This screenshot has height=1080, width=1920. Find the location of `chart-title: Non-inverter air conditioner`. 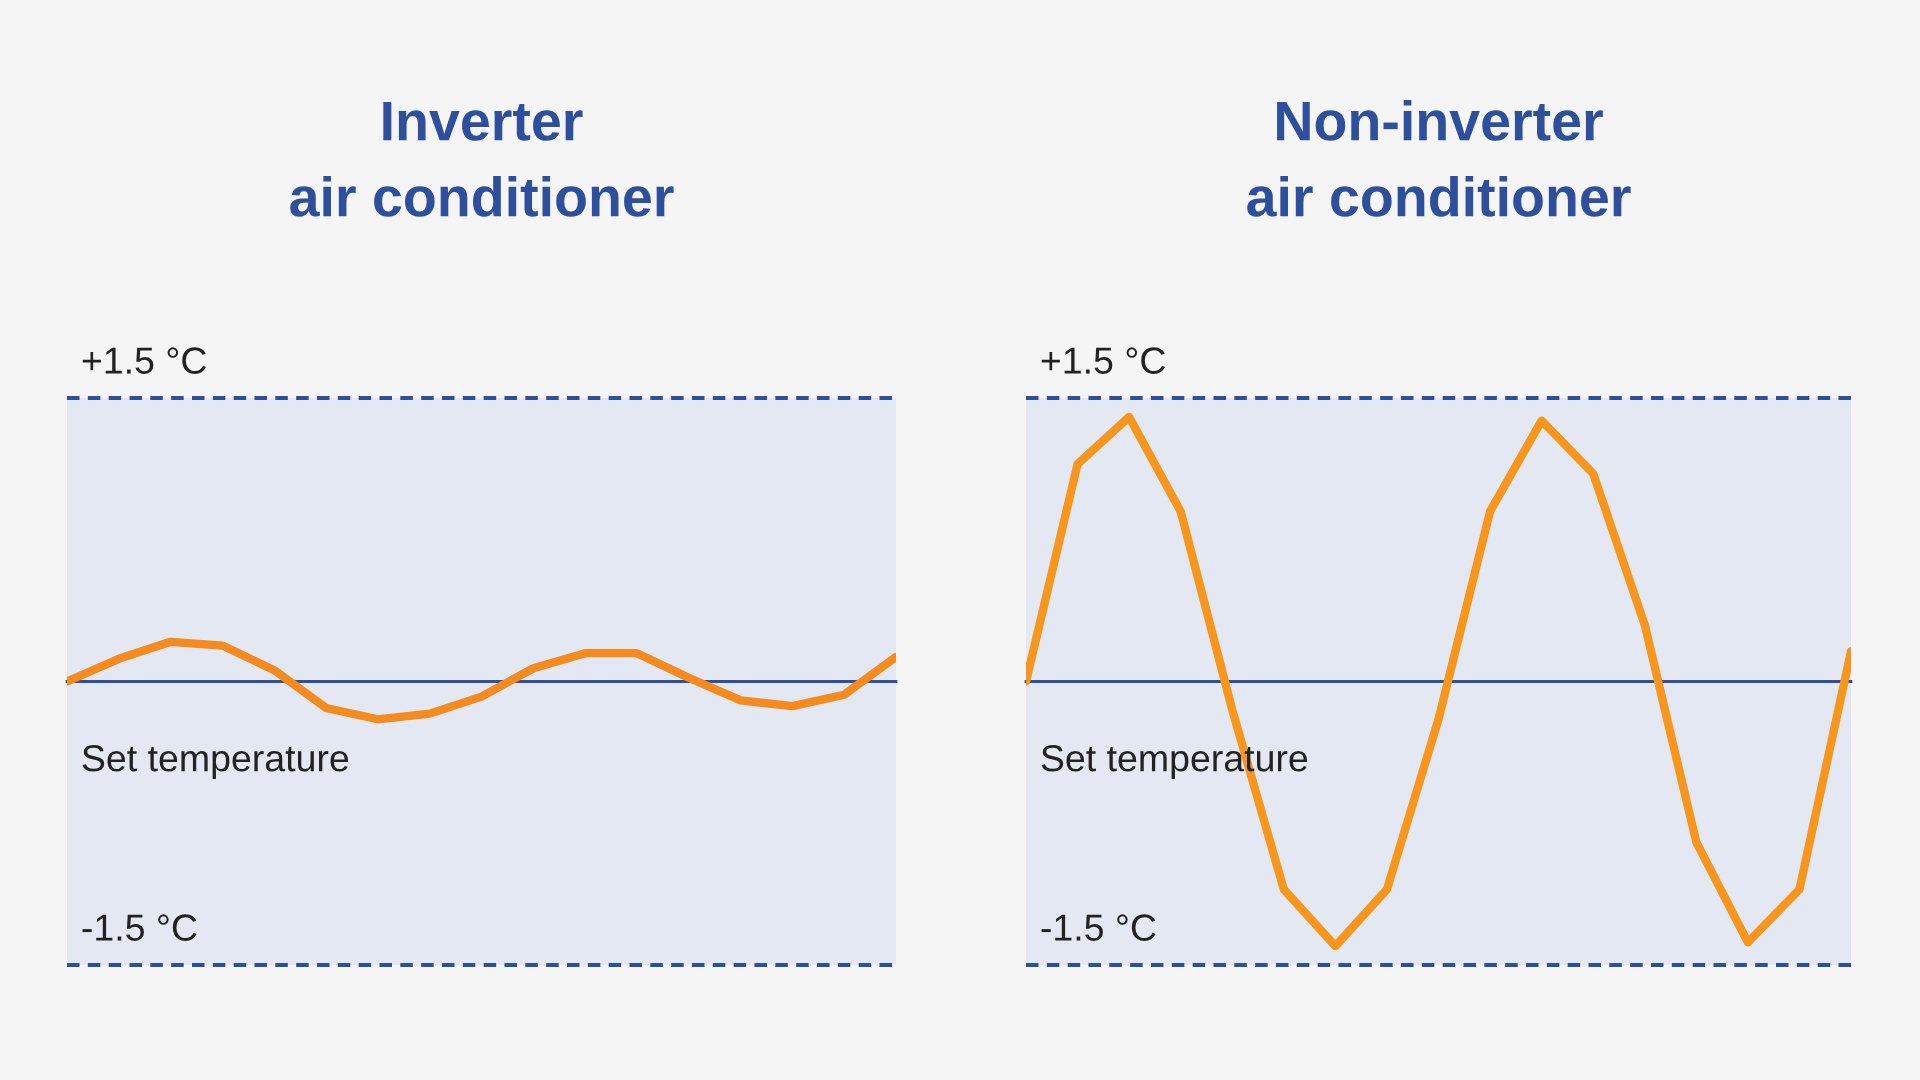

chart-title: Non-inverter air conditioner is located at coordinates (1439, 158).